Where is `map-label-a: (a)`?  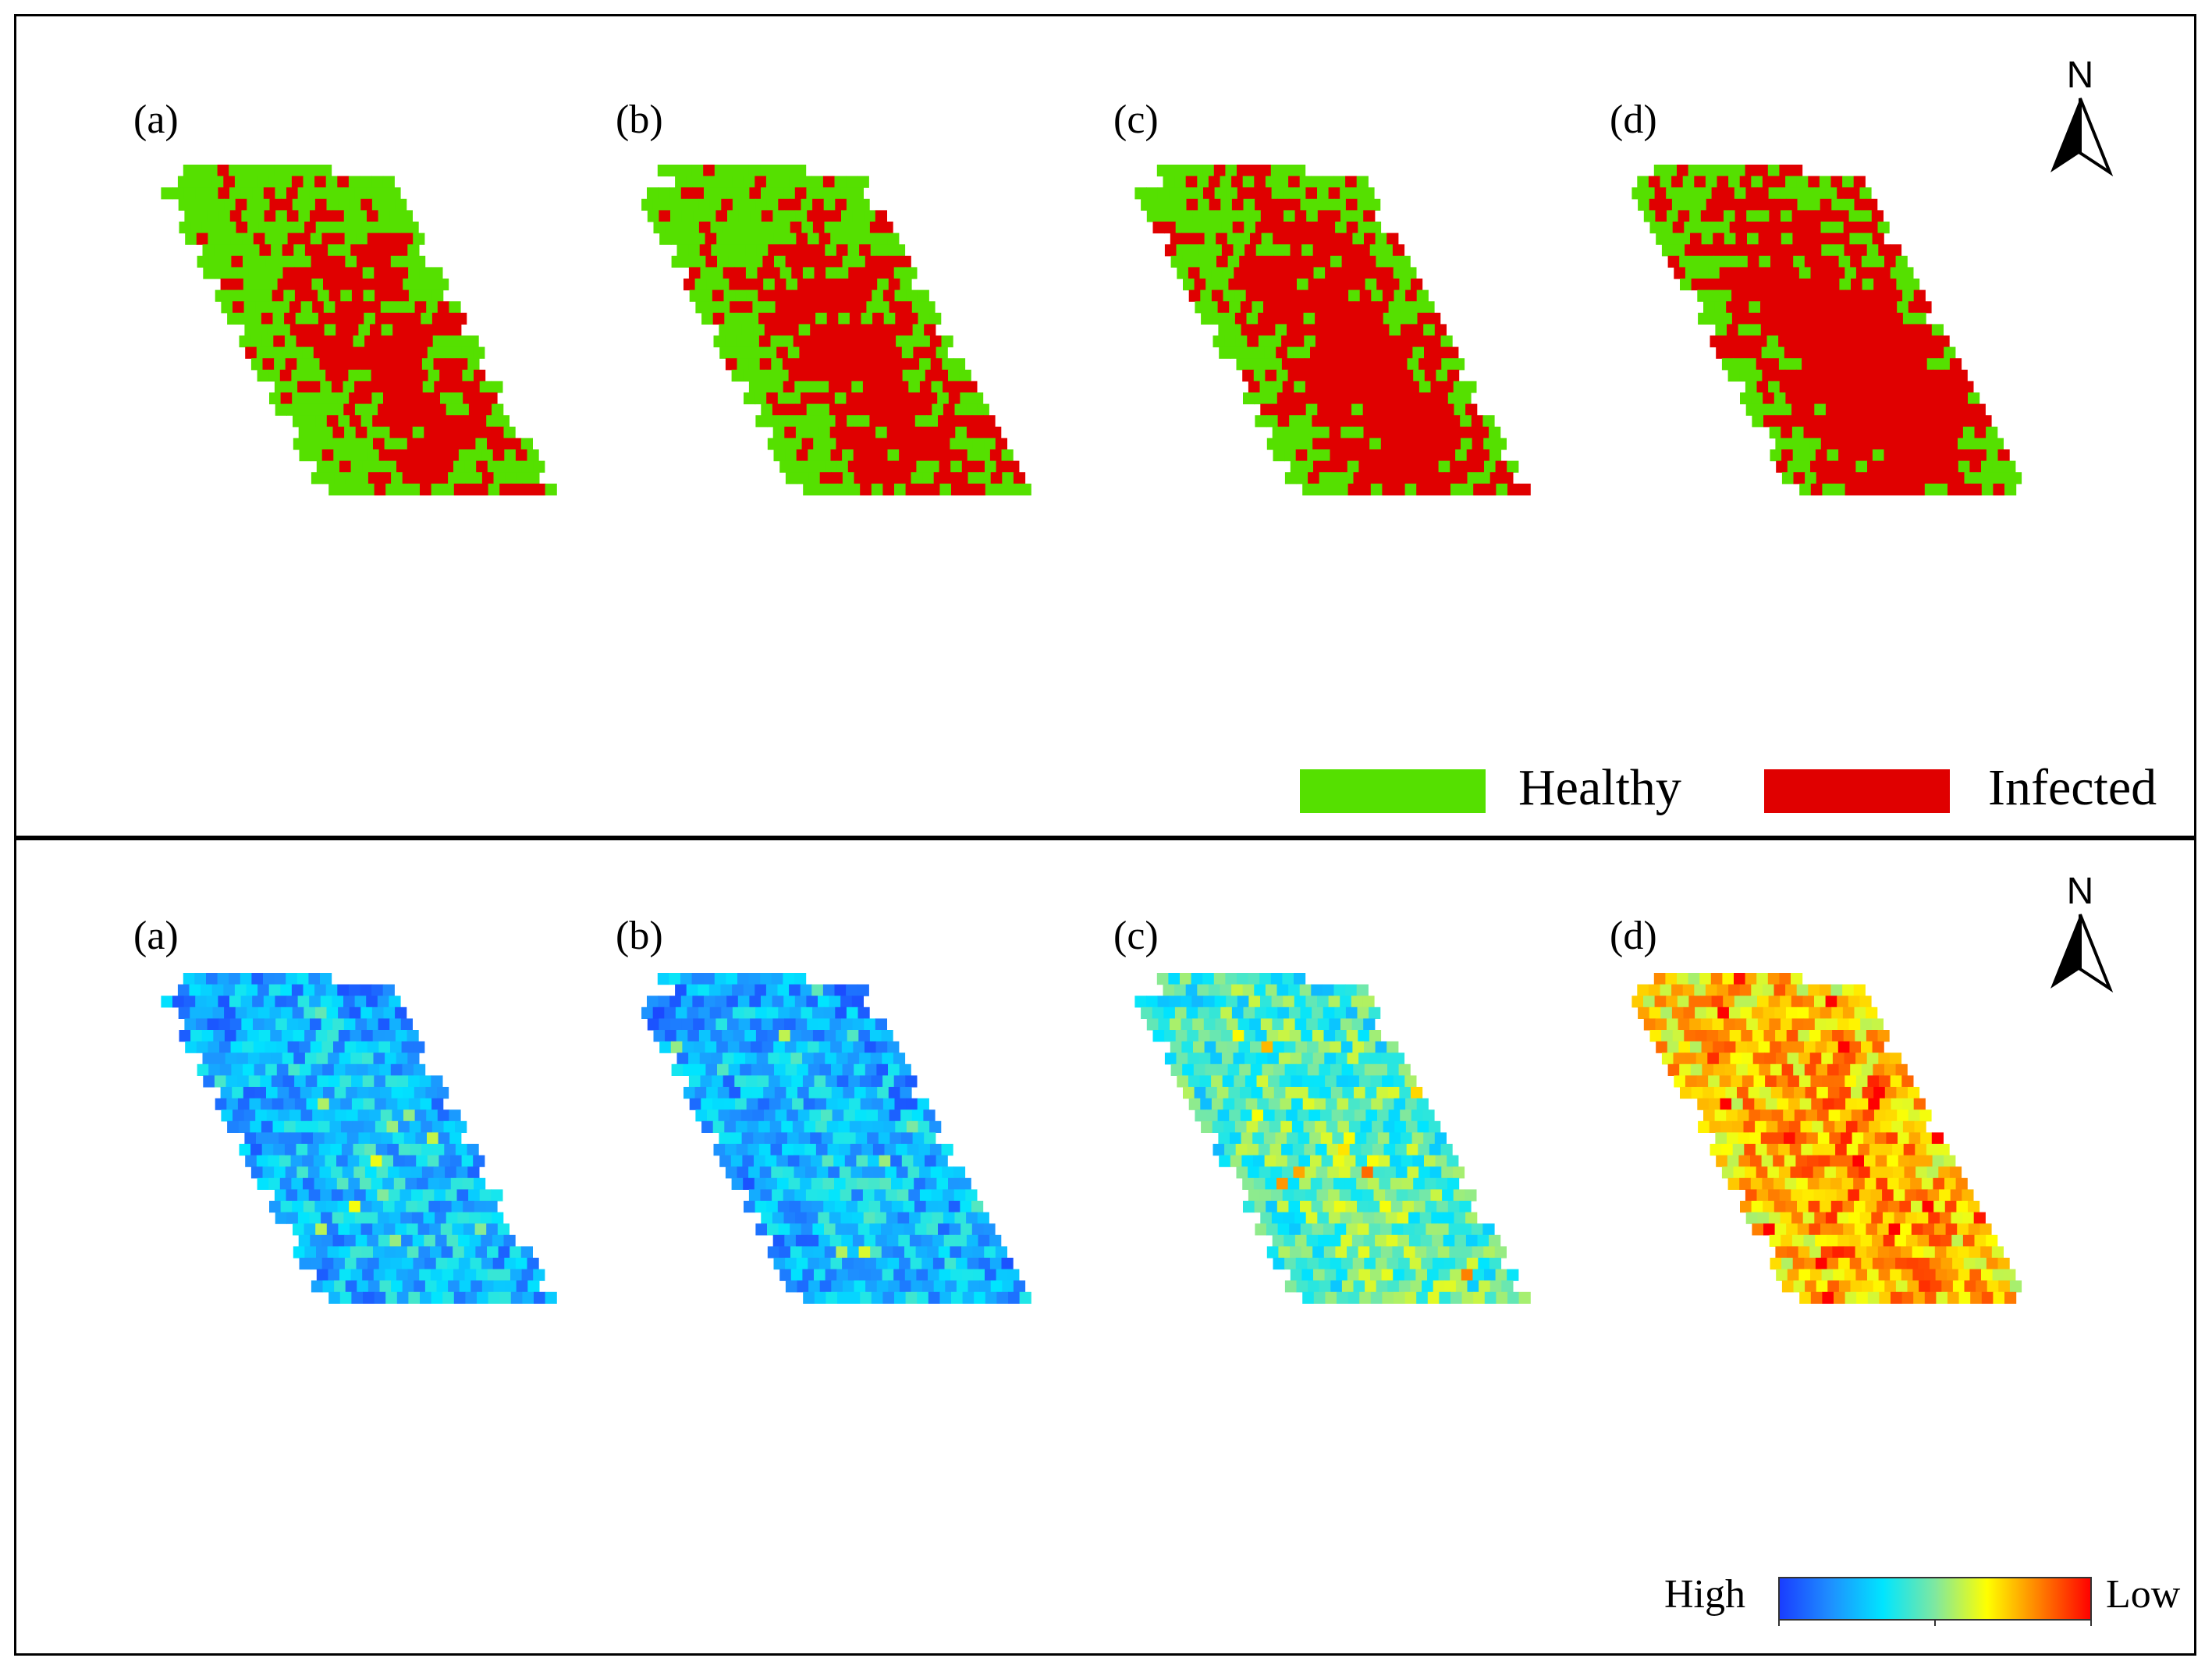 map-label-a: (a) is located at coordinates (156, 120).